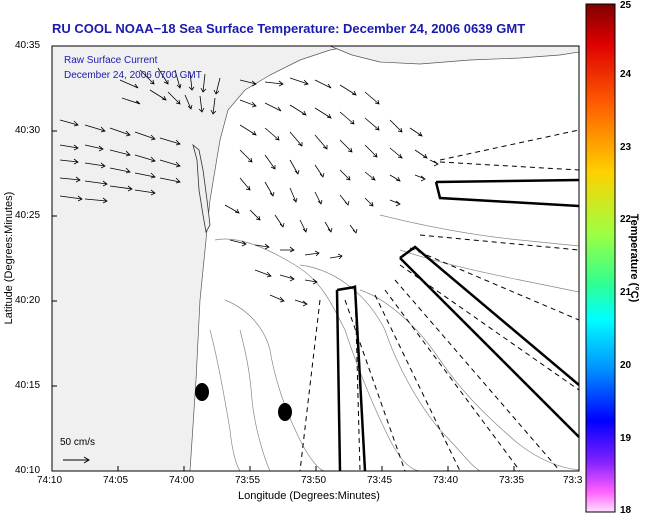  Describe the element at coordinates (600, 258) in the screenshot. I see `temperature-colorbar` at that location.